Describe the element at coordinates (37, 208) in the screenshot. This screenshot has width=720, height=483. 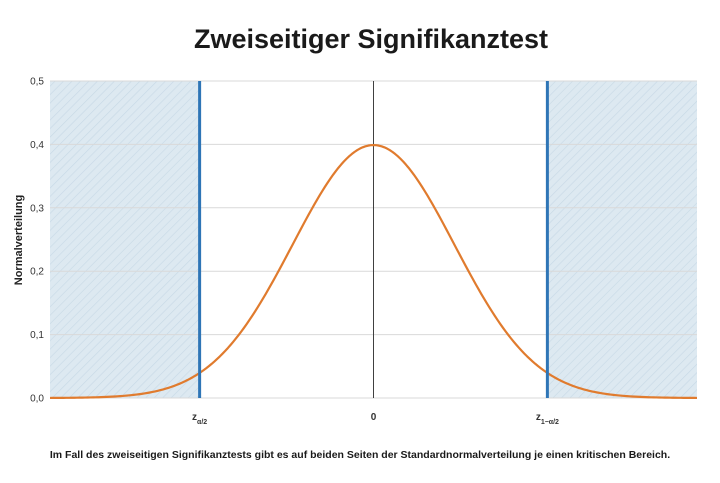
I see `y-tick-label: 0,3` at that location.